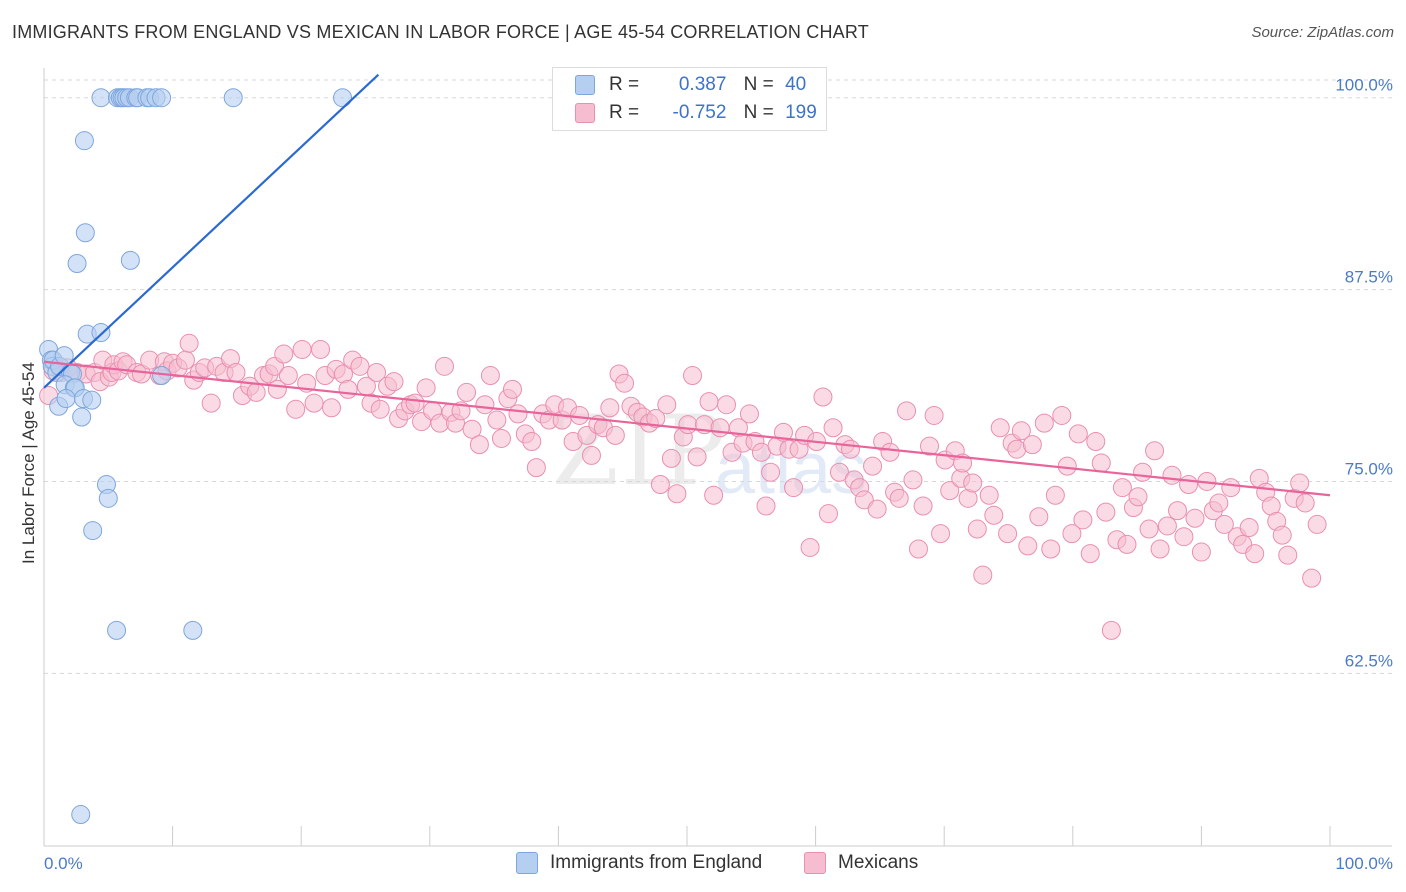 The height and width of the screenshot is (892, 1406). What do you see at coordinates (585, 84) in the screenshot?
I see `england-swatch` at bounding box center [585, 84].